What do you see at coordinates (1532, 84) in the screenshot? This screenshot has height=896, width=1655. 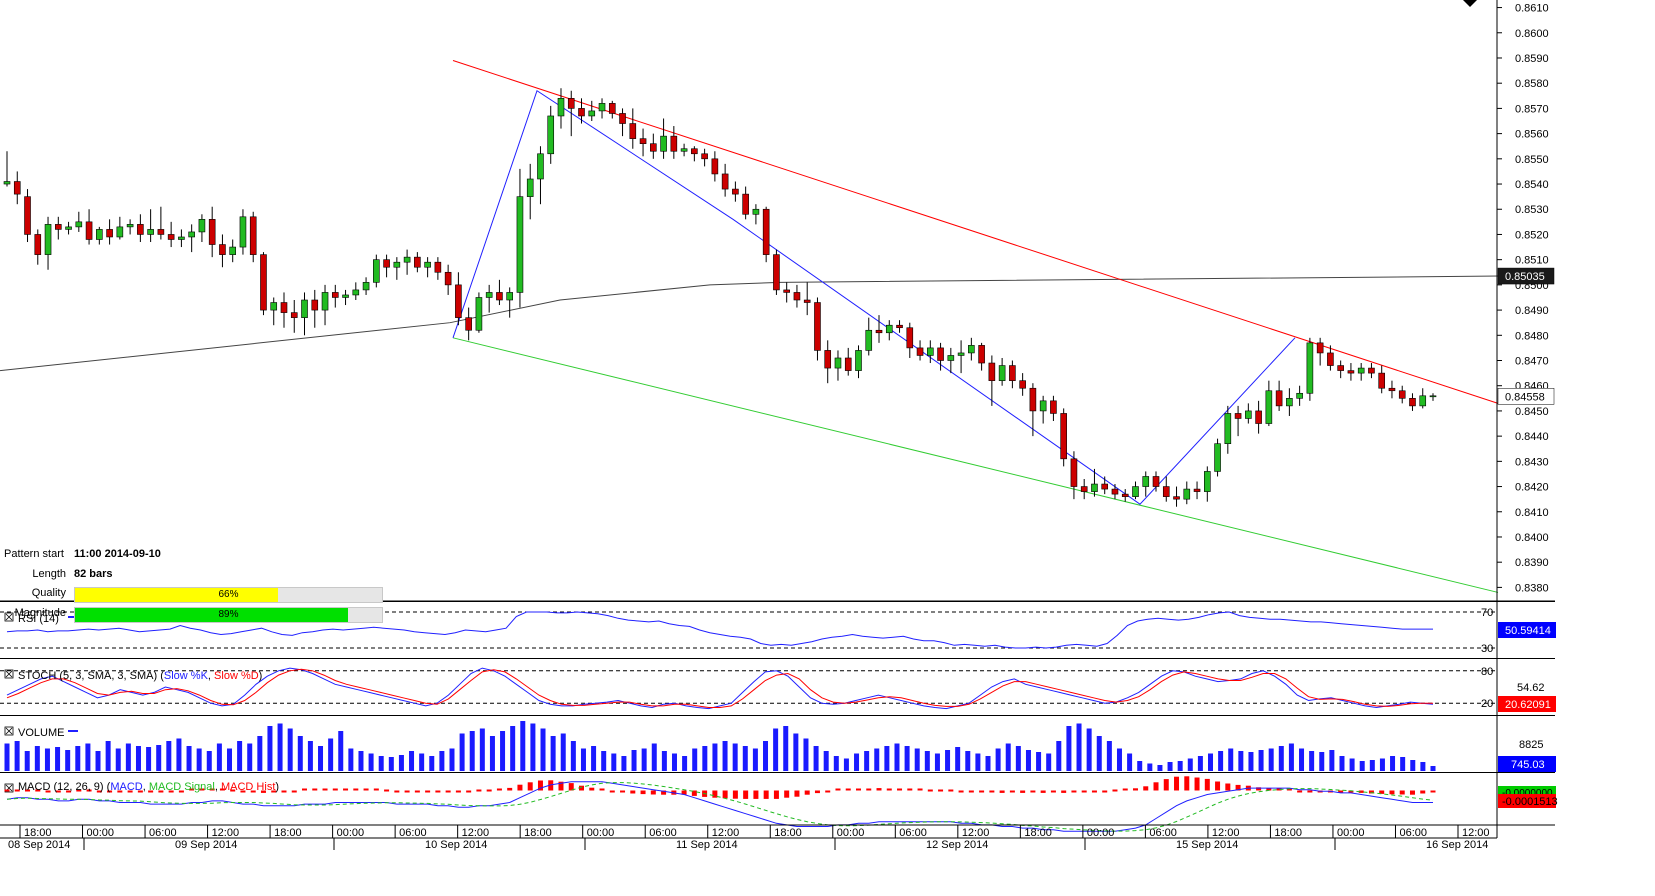 I see `price-tick-label: 0.8580` at bounding box center [1532, 84].